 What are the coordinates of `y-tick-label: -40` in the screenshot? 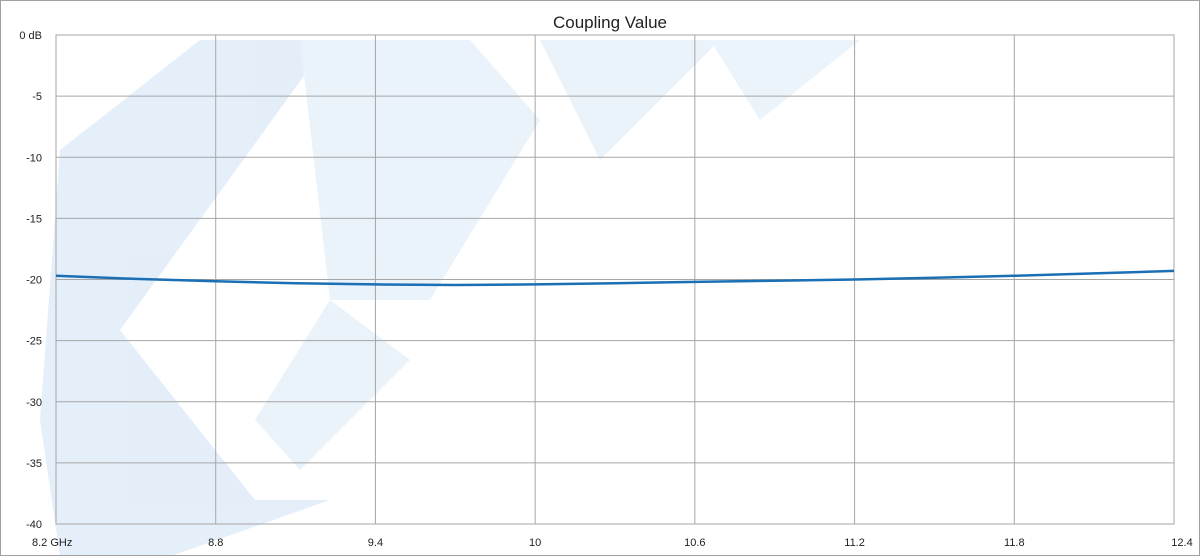 It's located at (34, 525).